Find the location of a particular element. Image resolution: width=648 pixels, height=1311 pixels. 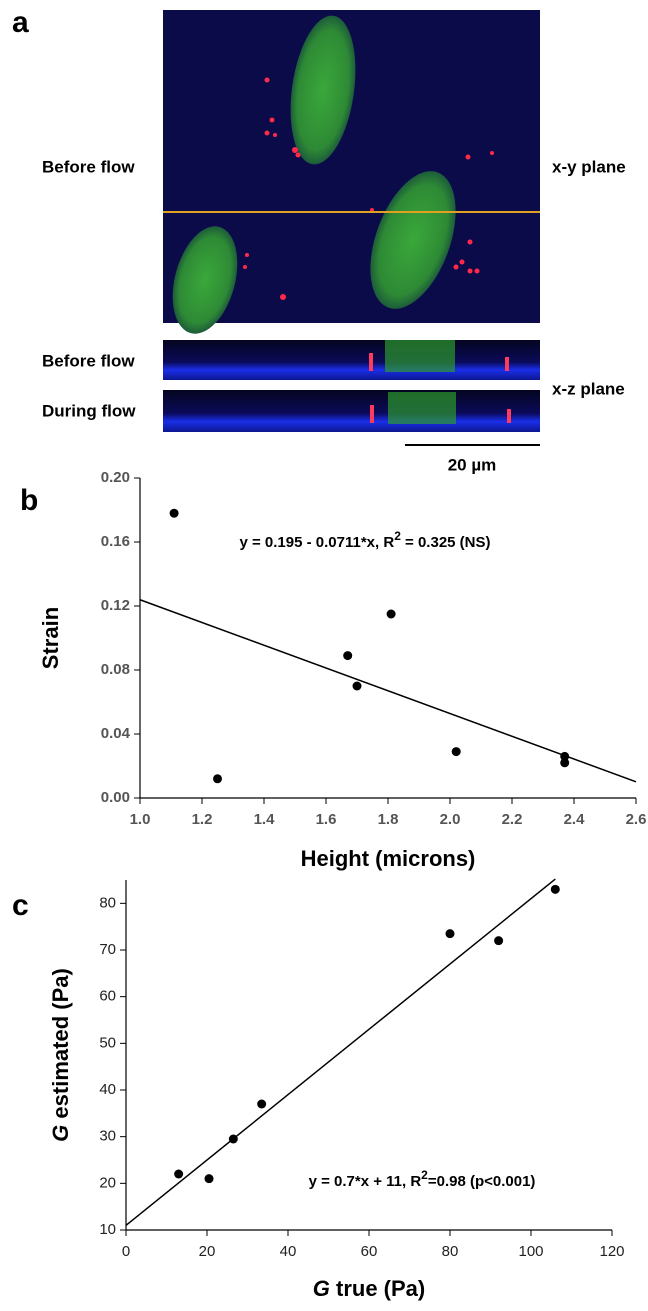

x-tick-label: 1.2 is located at coordinates (202, 819).